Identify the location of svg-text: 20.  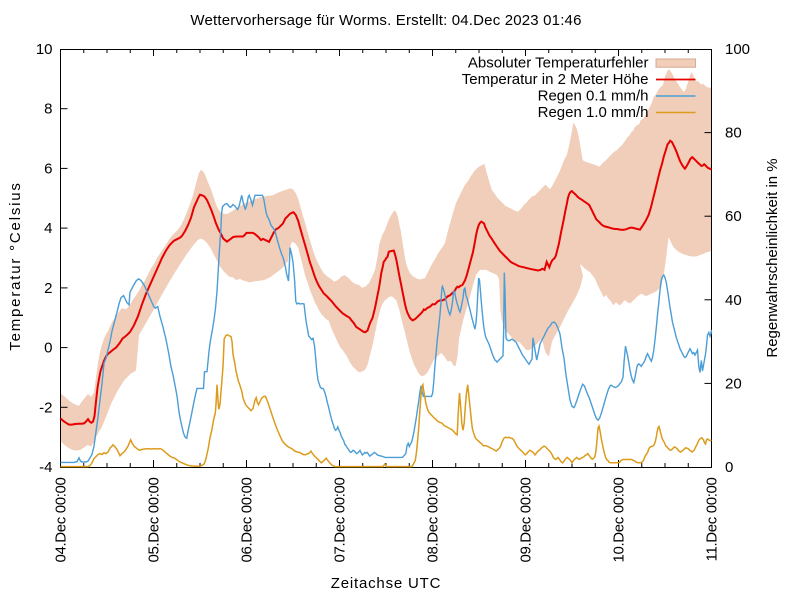
(733, 383).